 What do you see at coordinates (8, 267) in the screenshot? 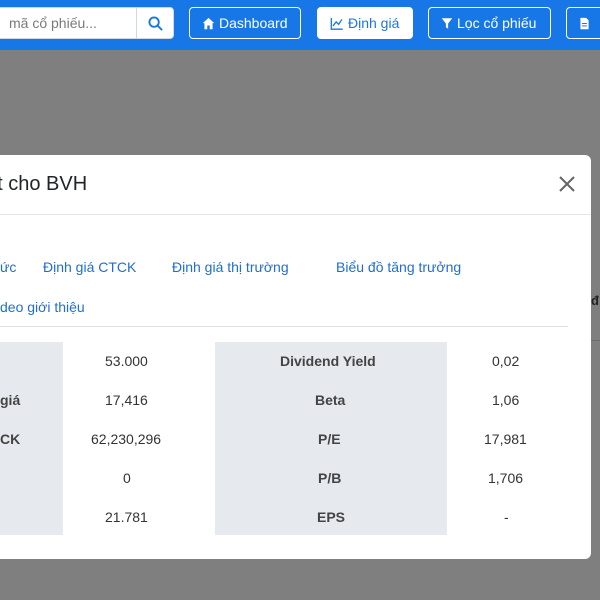
I see `tab-partial-left: ức` at bounding box center [8, 267].